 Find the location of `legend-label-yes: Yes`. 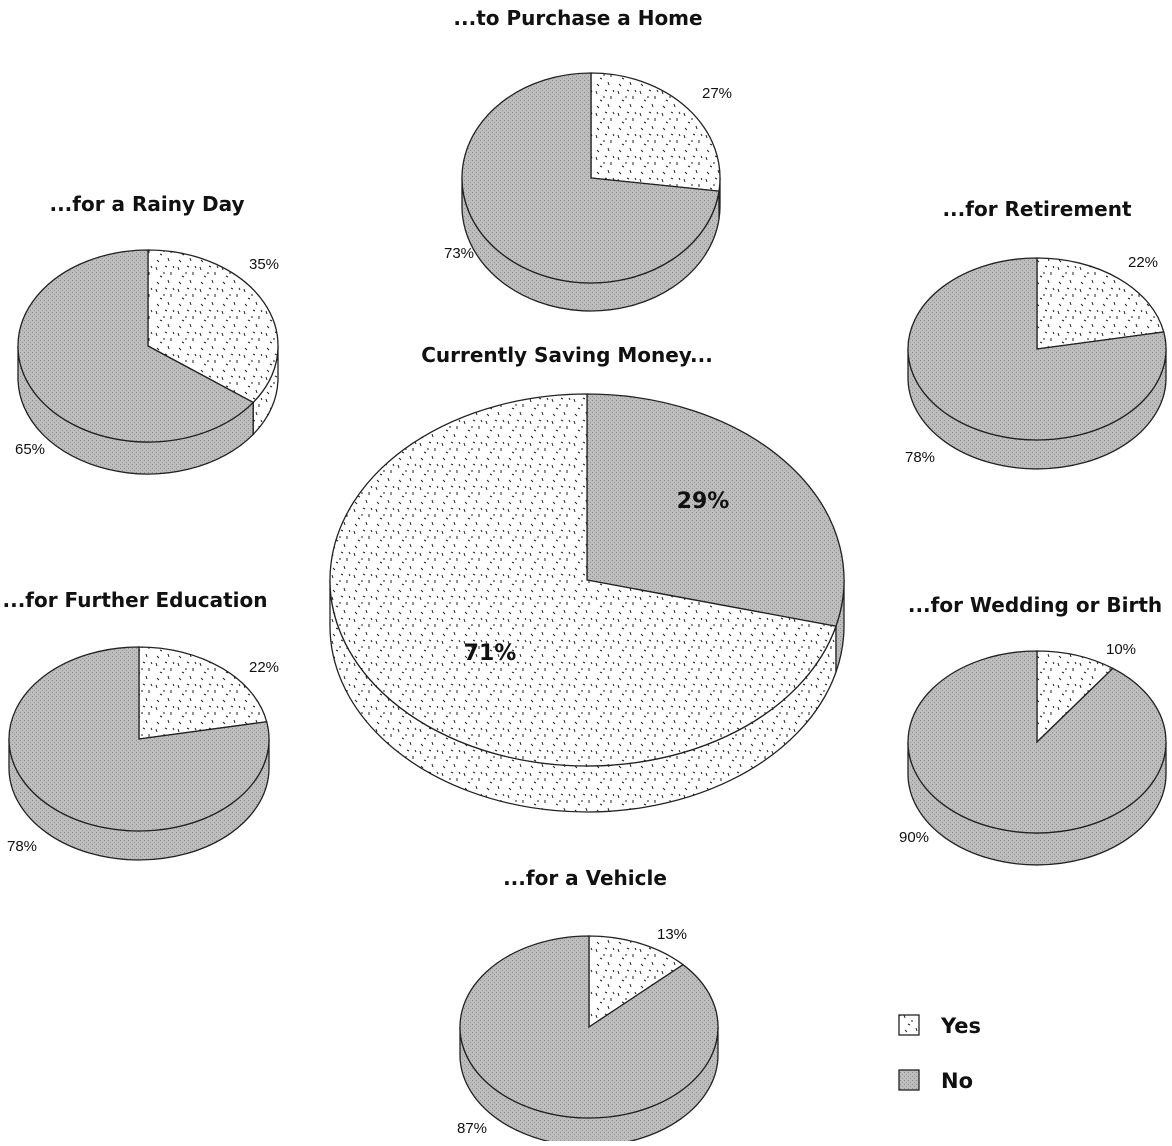

legend-label-yes: Yes is located at coordinates (960, 1026).